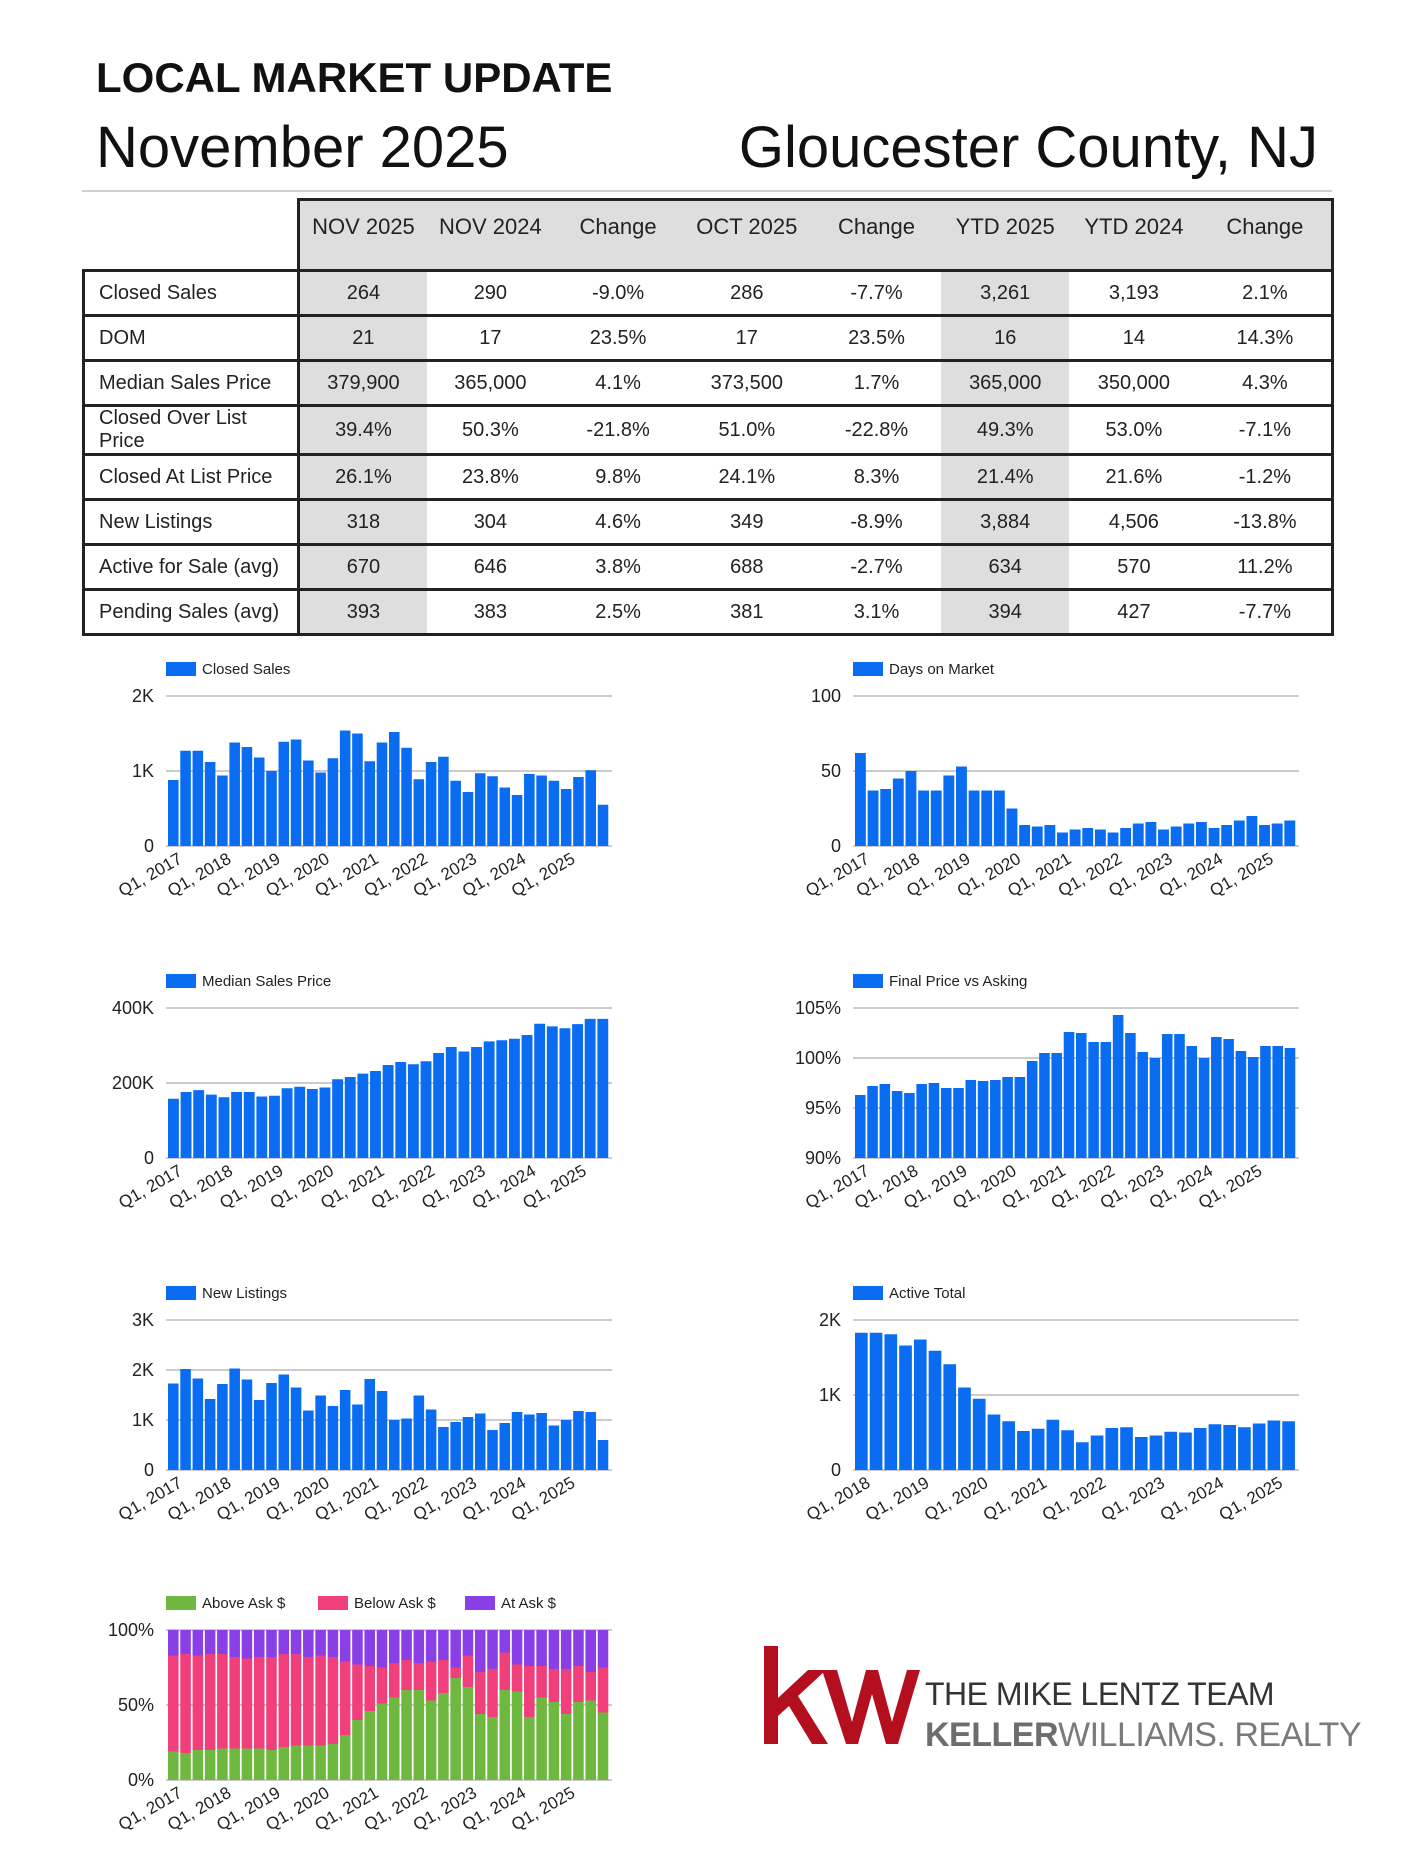  I want to click on keller-williams-logo, so click(1040, 1695).